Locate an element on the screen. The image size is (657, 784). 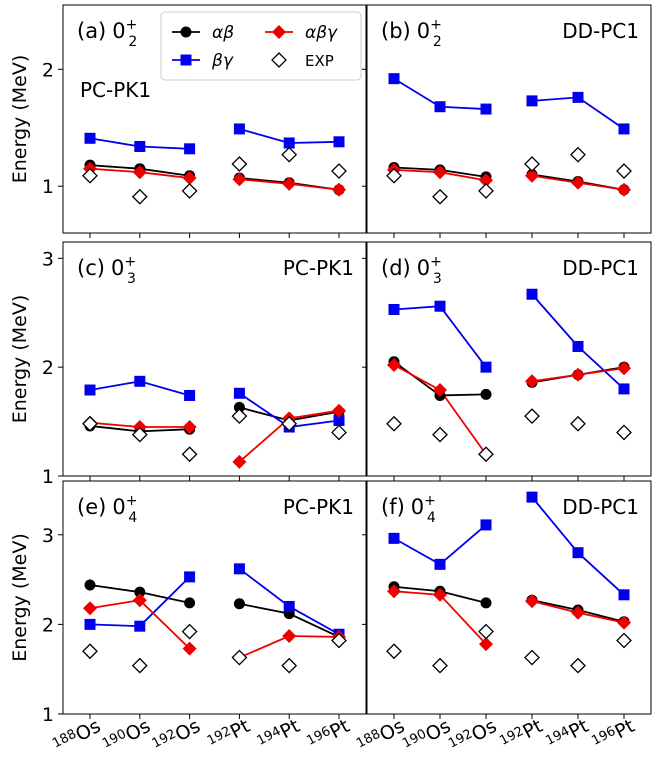
legend-label: αβγ is located at coordinates (321, 33).